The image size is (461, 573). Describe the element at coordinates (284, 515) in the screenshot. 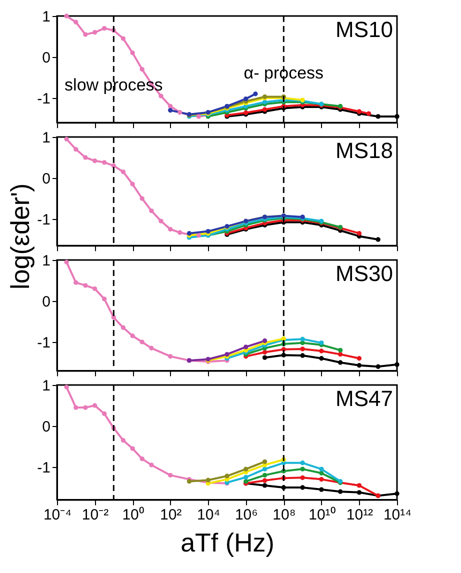

I see `x-tick-label: 10⁸` at that location.